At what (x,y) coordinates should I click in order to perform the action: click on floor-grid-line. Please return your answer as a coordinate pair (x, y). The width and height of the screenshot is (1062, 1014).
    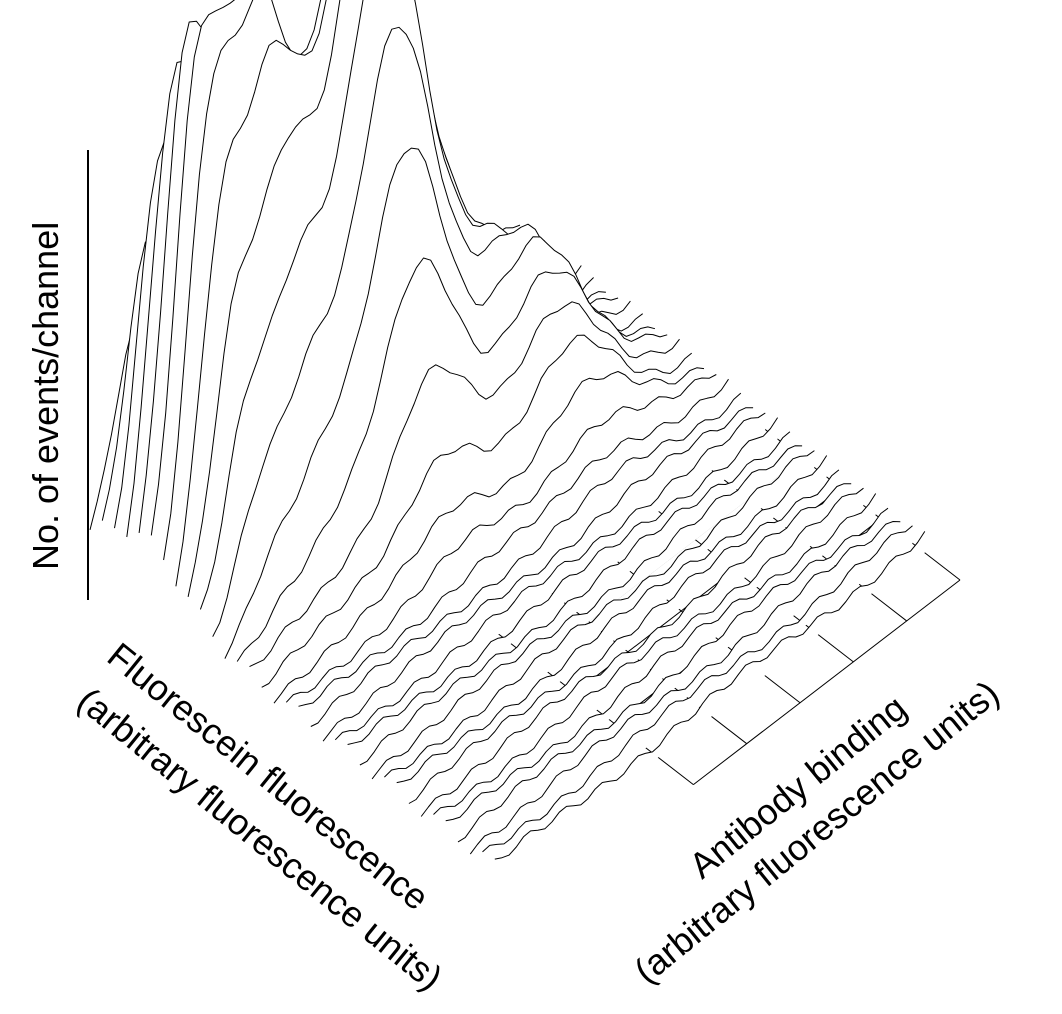
    Looking at the image, I should click on (827, 682).